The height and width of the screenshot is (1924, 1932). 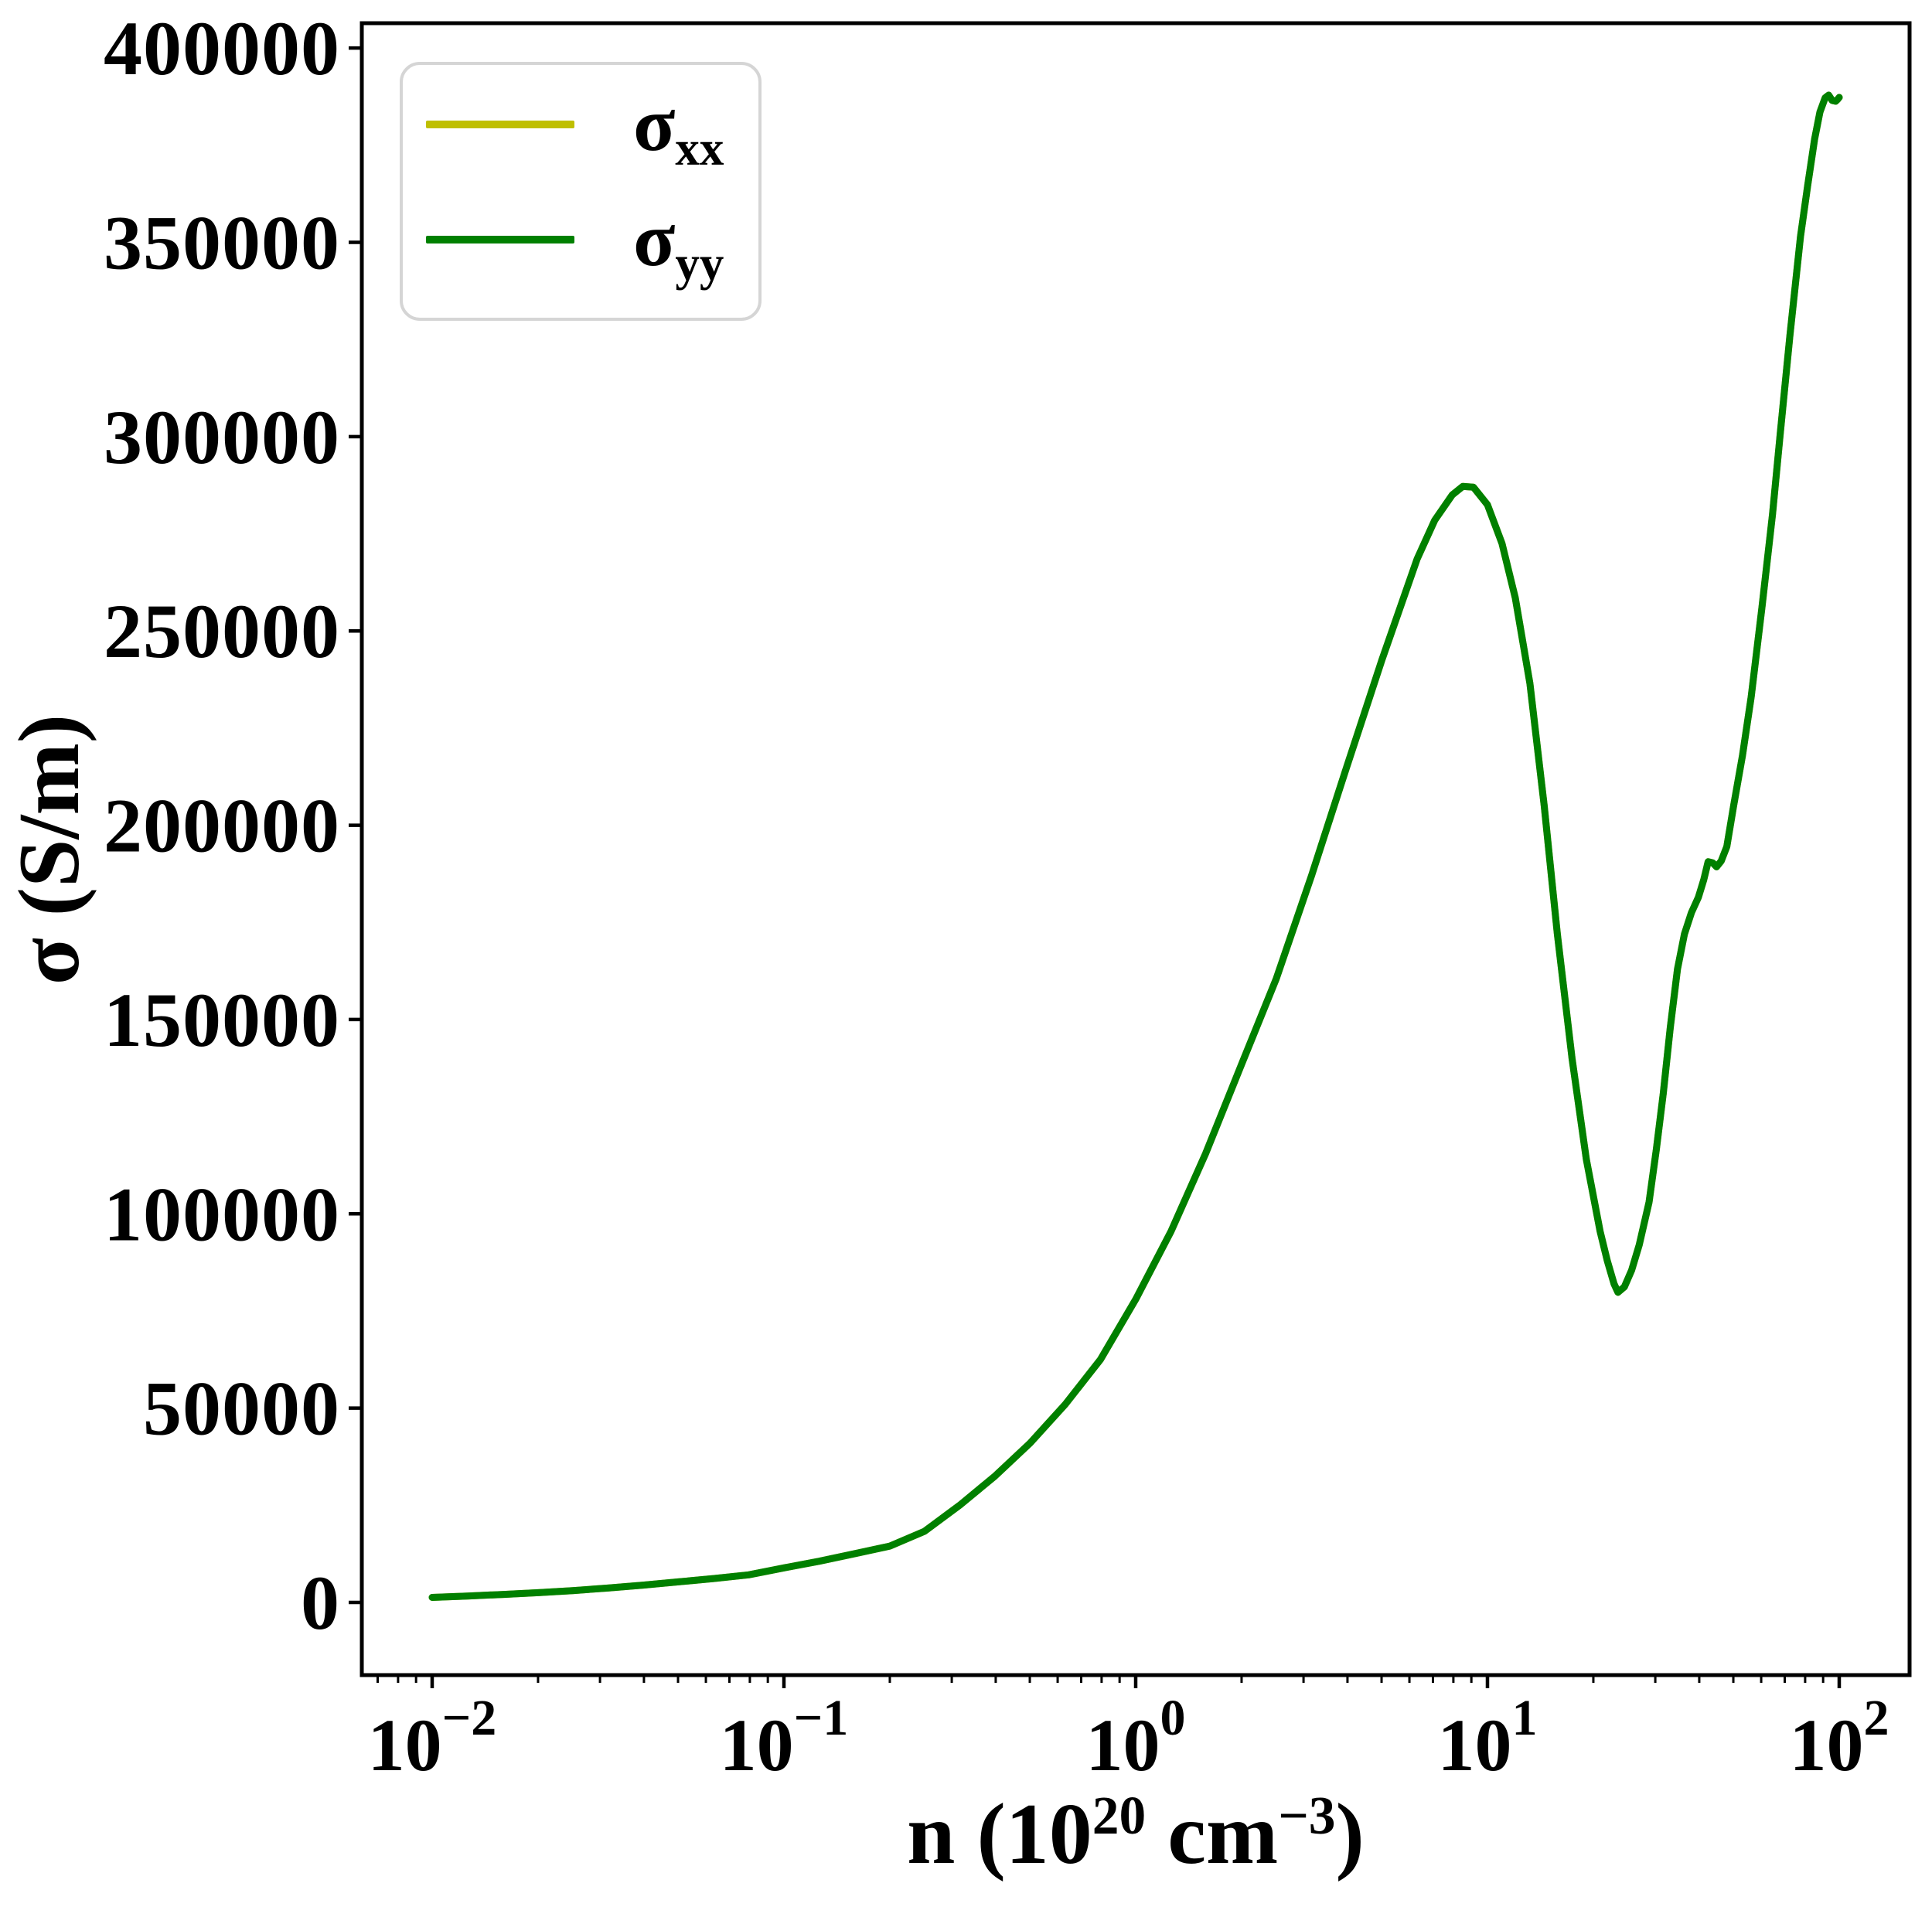 What do you see at coordinates (222, 243) in the screenshot?
I see `y-tick-label: 350000` at bounding box center [222, 243].